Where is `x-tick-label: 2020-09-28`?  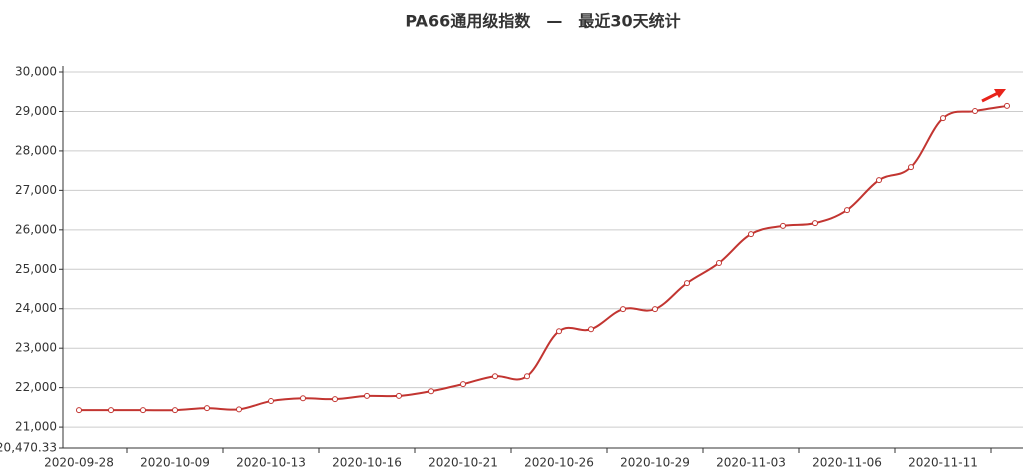 x-tick-label: 2020-09-28 is located at coordinates (79, 463).